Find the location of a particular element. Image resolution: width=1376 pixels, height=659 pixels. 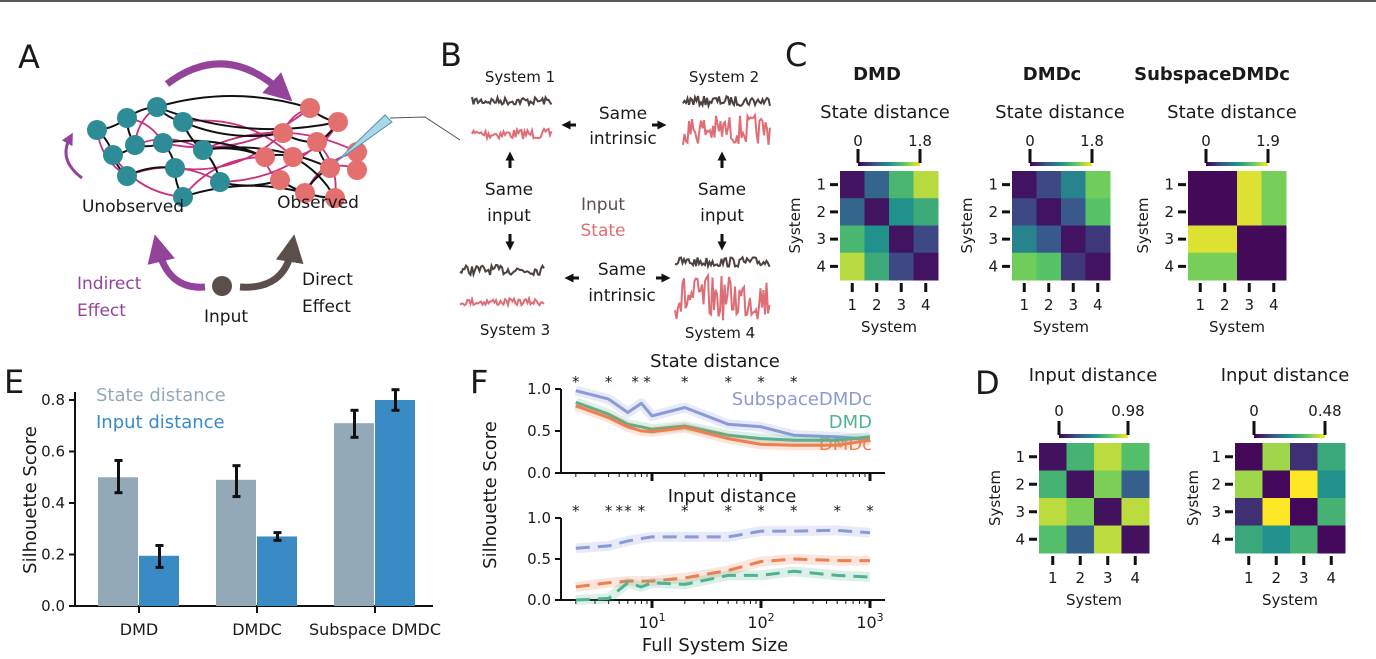

colorbar-max-label: 0.98 is located at coordinates (1127, 411).